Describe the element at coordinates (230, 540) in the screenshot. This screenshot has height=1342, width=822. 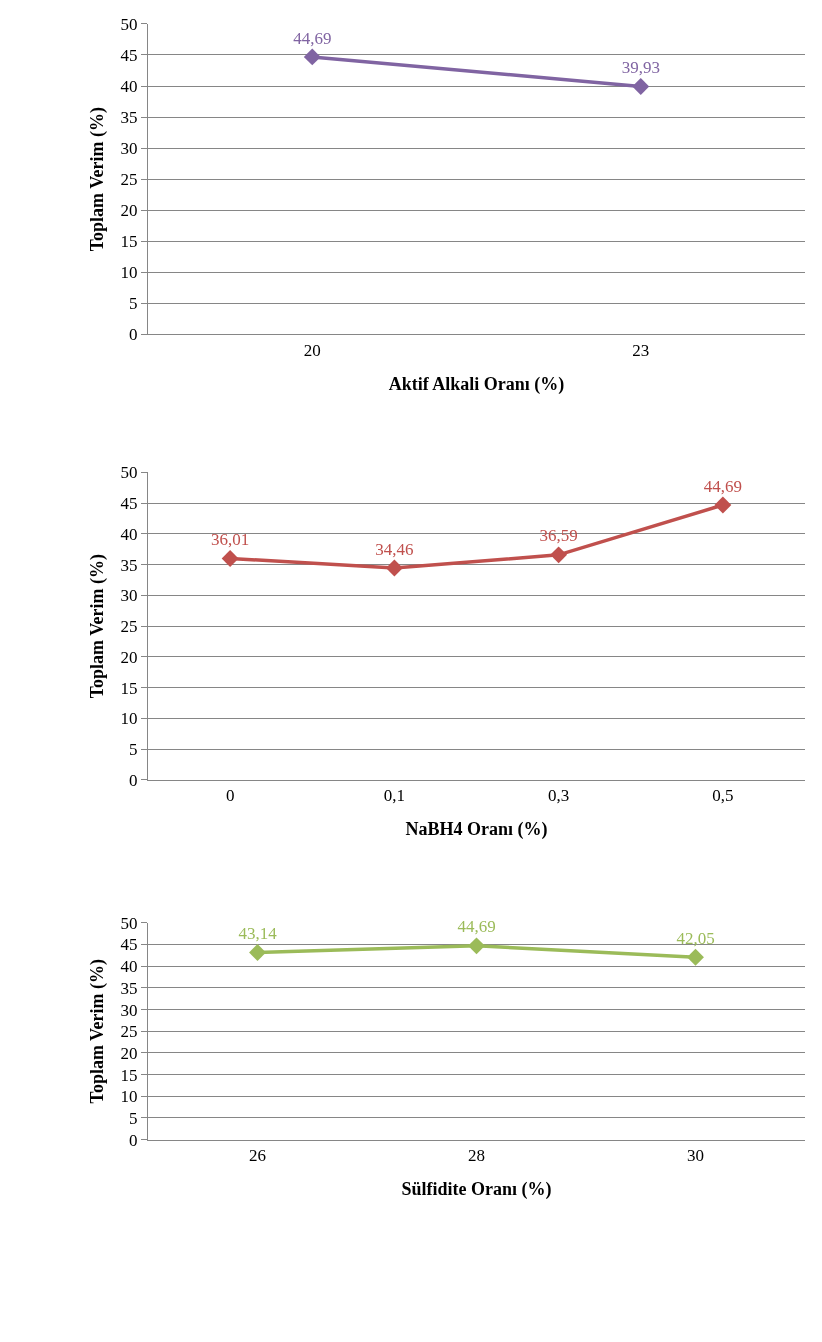
I see `data-label: 36,01` at that location.